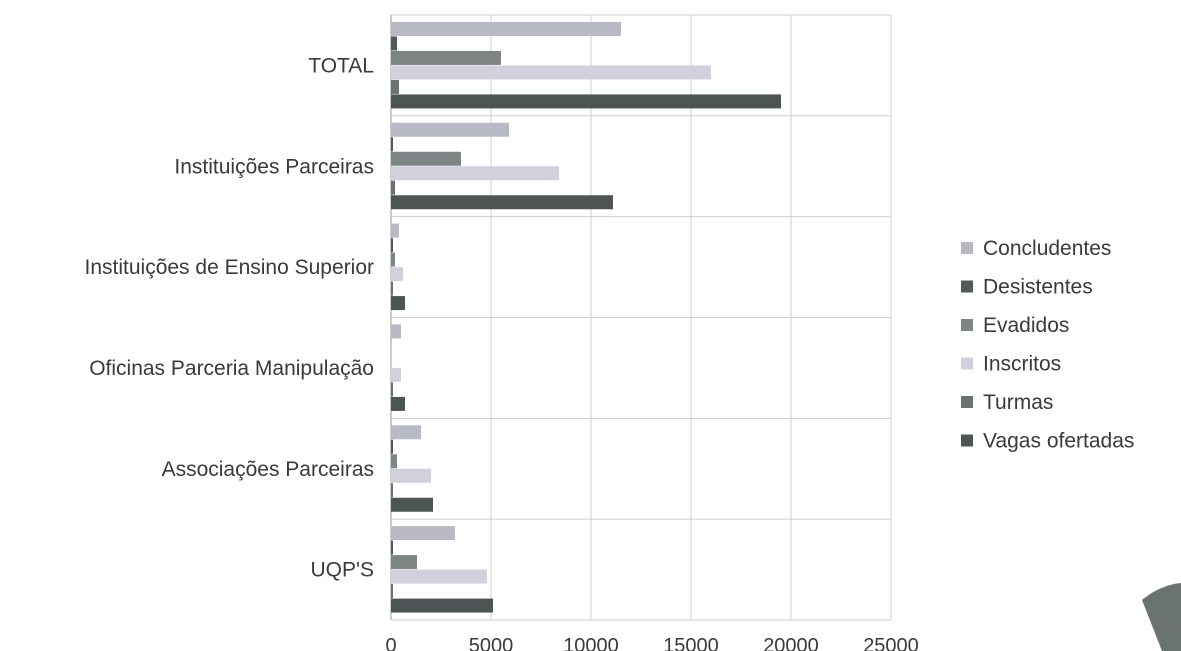 The height and width of the screenshot is (651, 1181). What do you see at coordinates (1058, 441) in the screenshot?
I see `legend-label: Vagas ofertadas` at bounding box center [1058, 441].